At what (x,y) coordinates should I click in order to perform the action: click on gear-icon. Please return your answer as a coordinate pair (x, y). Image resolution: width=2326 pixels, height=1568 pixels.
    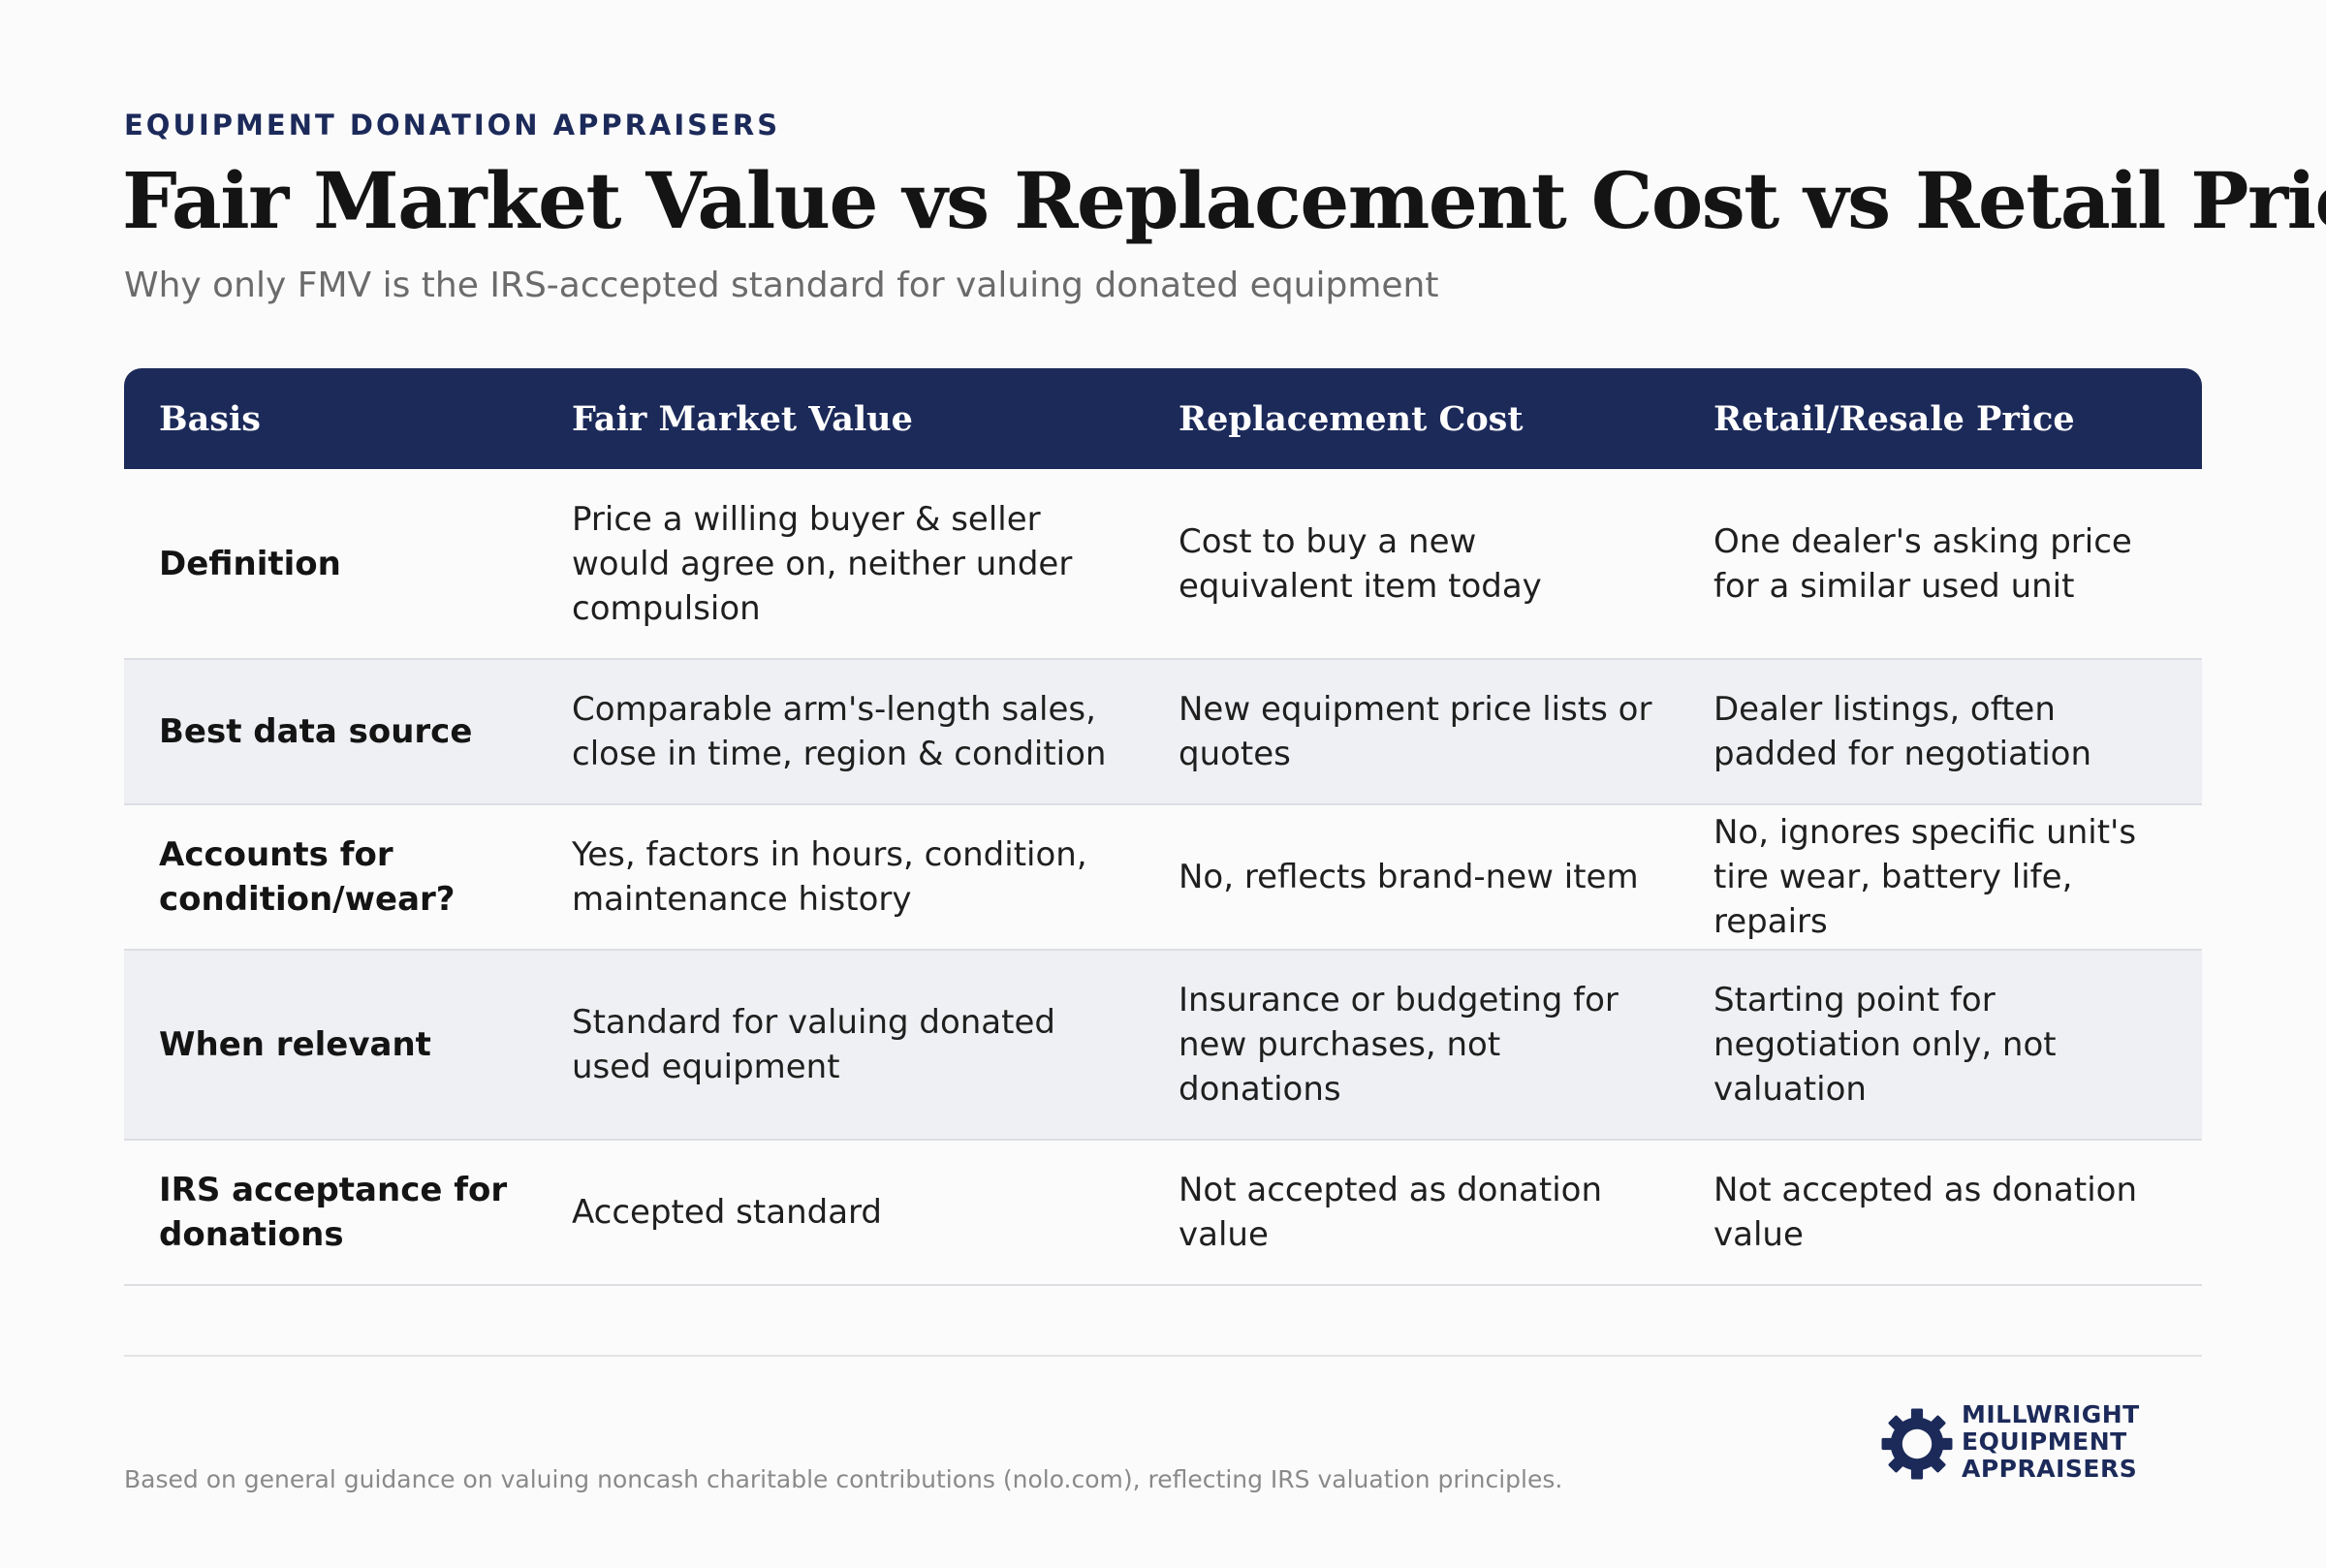
    Looking at the image, I should click on (1917, 1444).